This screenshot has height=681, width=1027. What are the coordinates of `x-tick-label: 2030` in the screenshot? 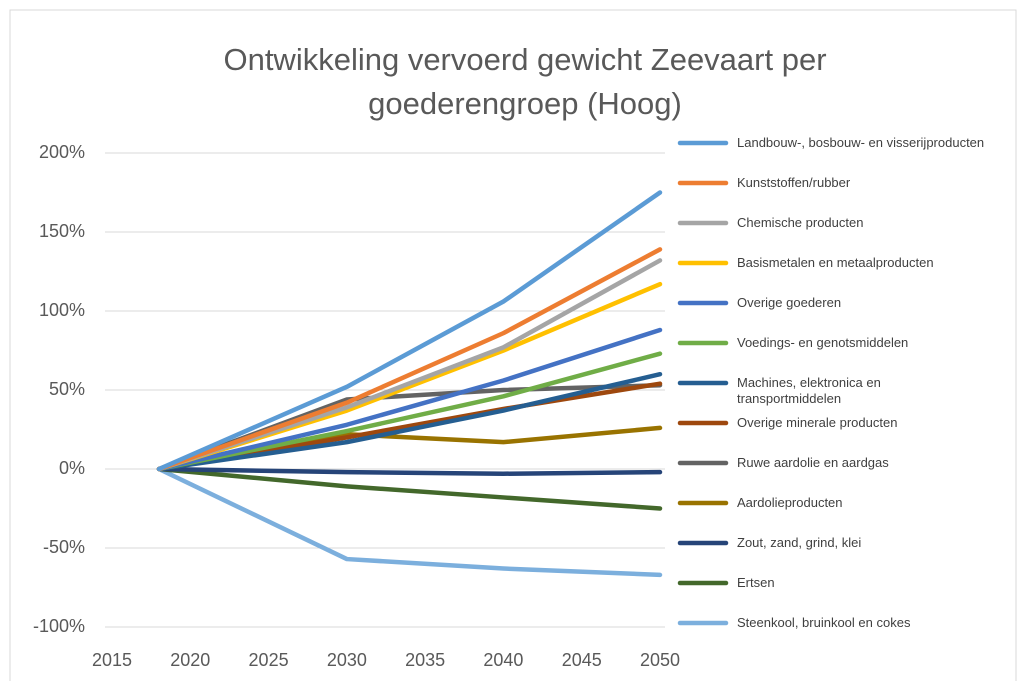 It's located at (347, 660).